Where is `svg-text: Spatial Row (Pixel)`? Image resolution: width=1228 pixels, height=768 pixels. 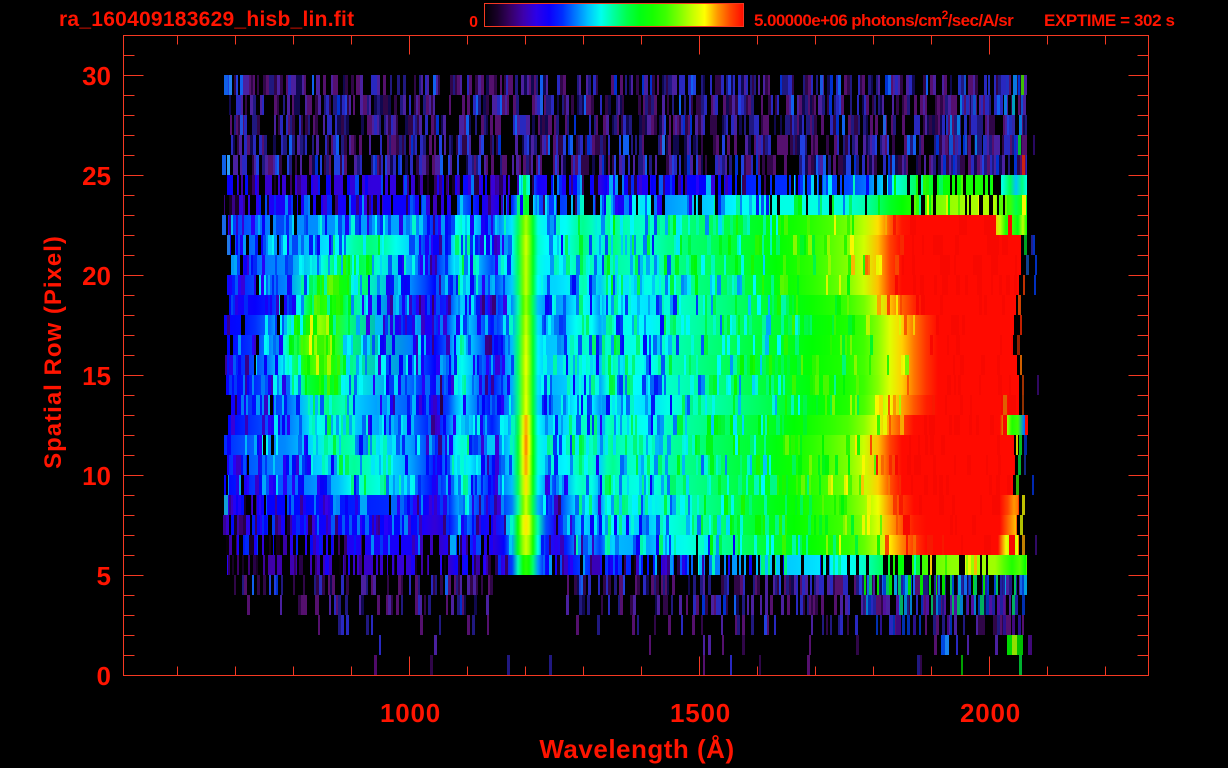 svg-text: Spatial Row (Pixel) is located at coordinates (53, 352).